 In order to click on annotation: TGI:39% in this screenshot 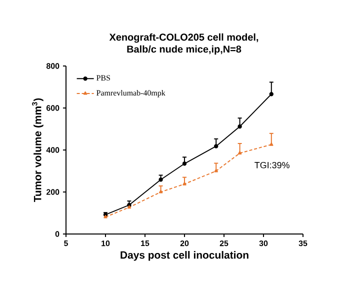, I will do `click(272, 165)`.